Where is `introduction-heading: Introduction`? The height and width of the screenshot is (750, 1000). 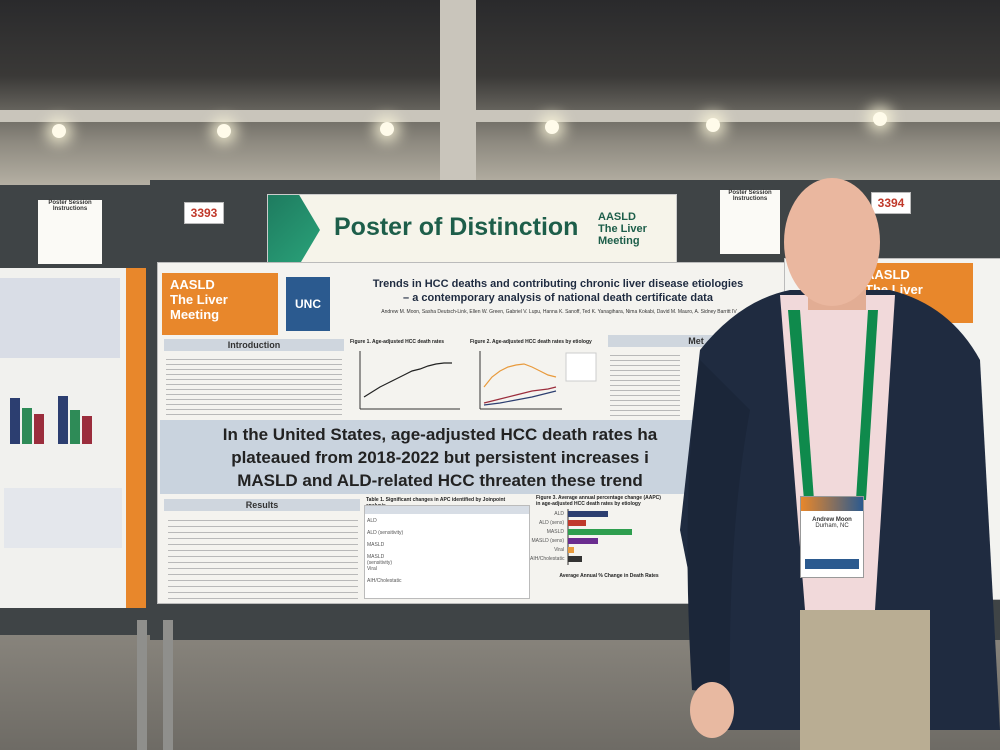 introduction-heading: Introduction is located at coordinates (254, 345).